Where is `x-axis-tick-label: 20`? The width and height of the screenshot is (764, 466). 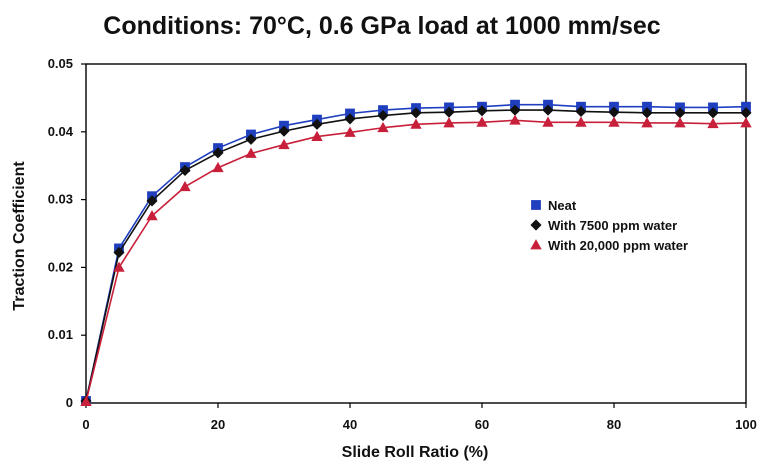 x-axis-tick-label: 20 is located at coordinates (218, 424).